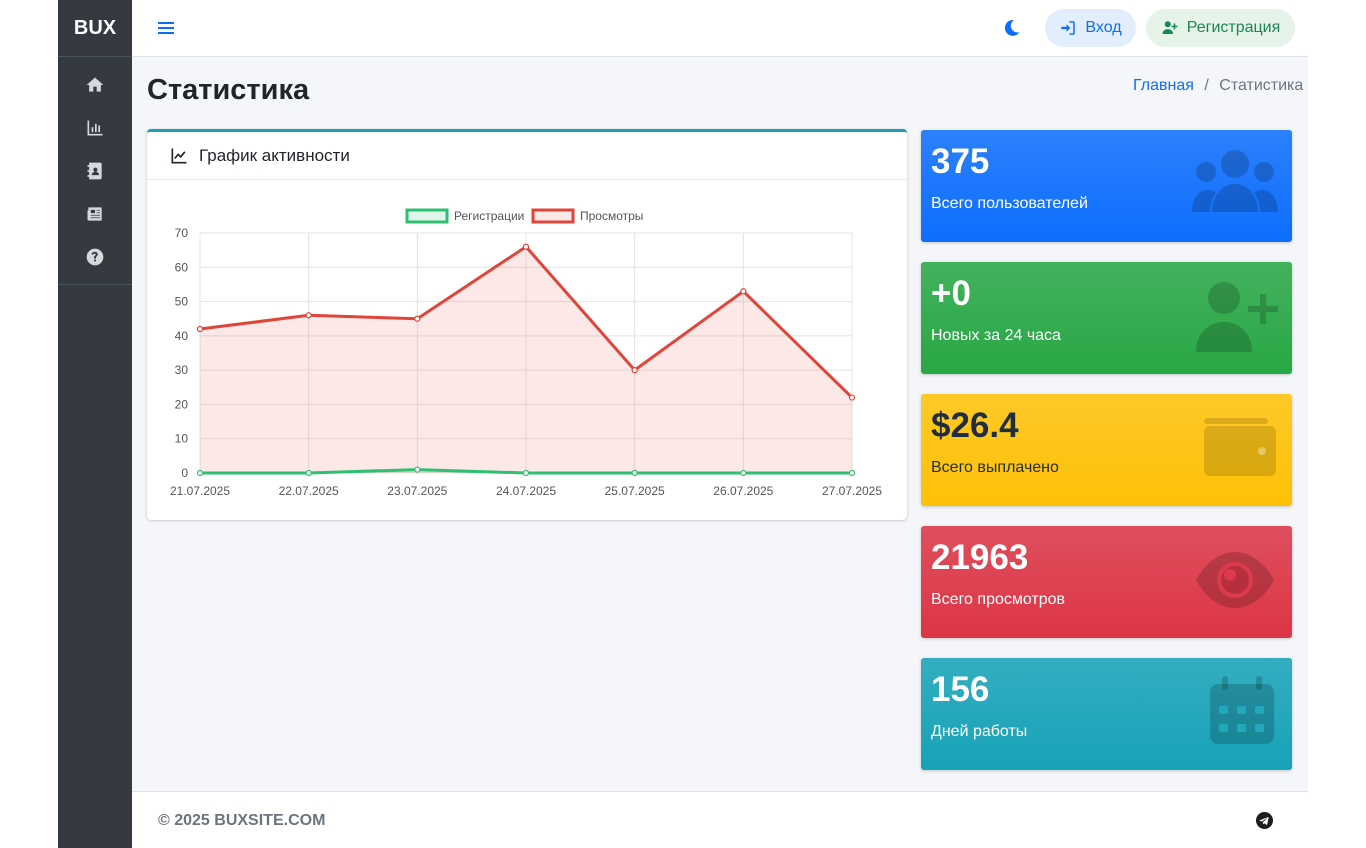 The width and height of the screenshot is (1366, 848). What do you see at coordinates (743, 491) in the screenshot?
I see `chart-x-tick-label: 26.07.2025` at bounding box center [743, 491].